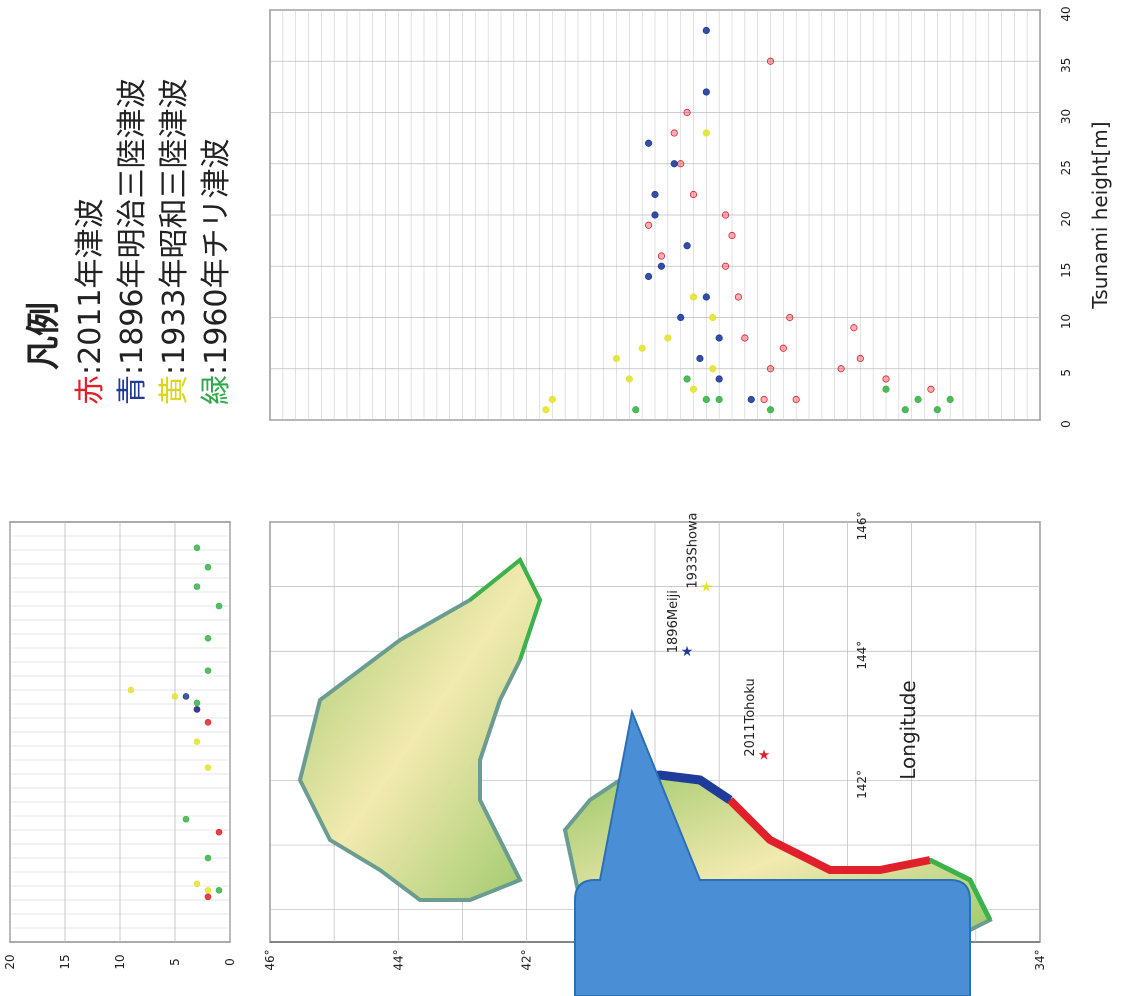  I want to click on map-y-tick-label: 46°, so click(270, 959).